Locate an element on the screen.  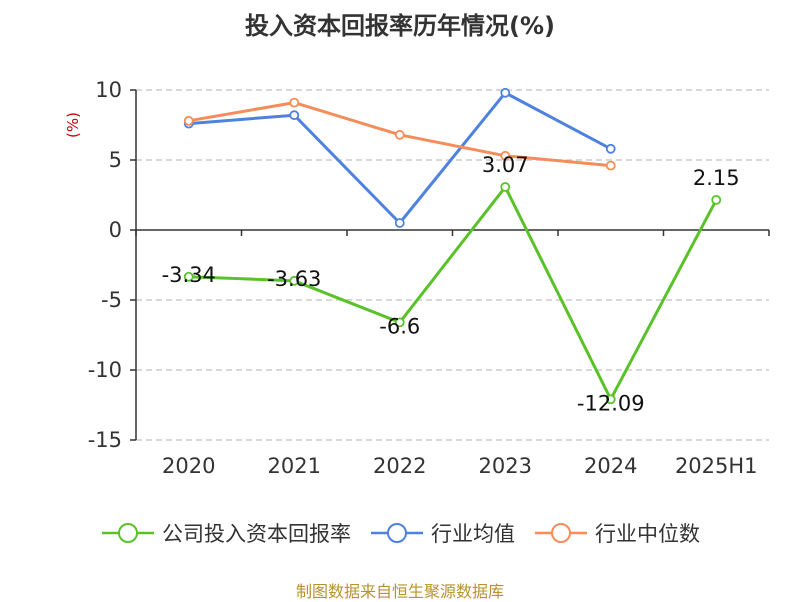
y-tick-label: 5 is located at coordinates (115, 160).